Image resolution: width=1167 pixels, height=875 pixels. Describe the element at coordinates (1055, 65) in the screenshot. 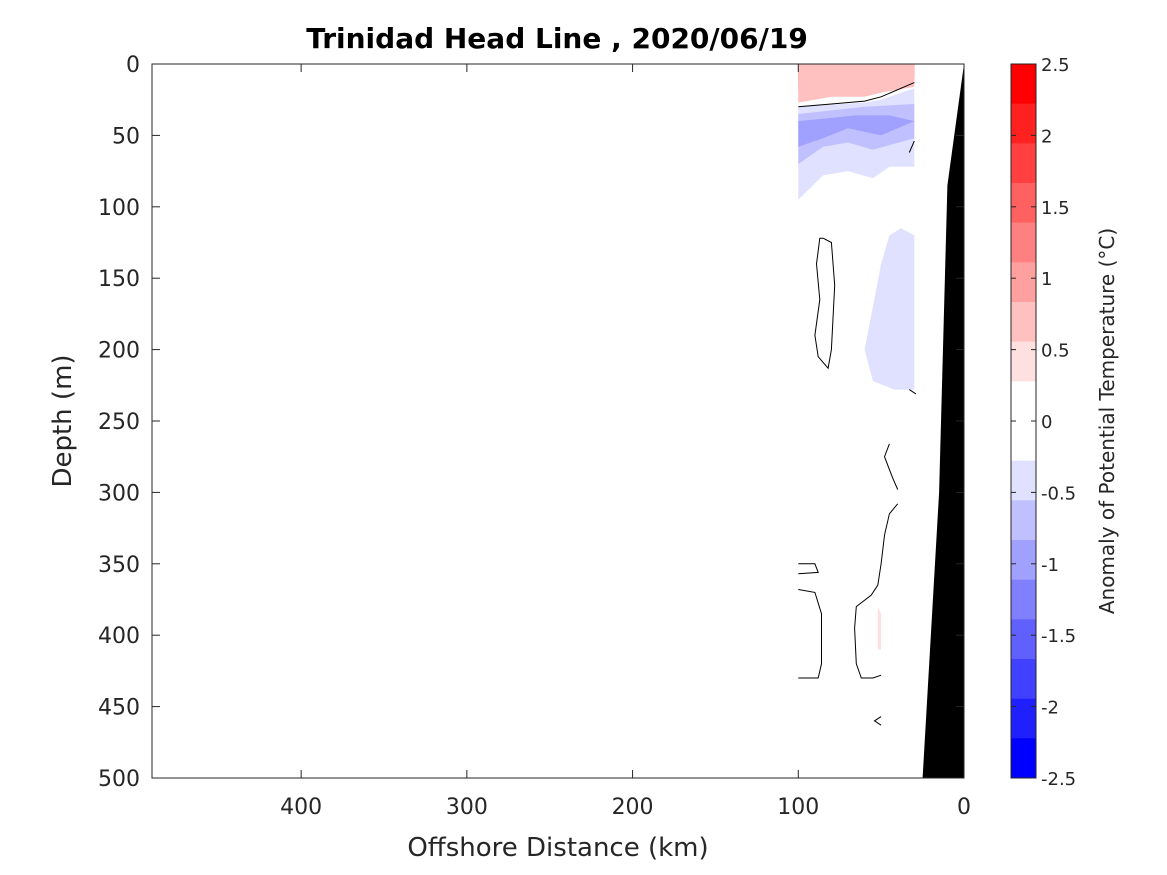

I see `colorbar-tick-label: 2.5` at that location.